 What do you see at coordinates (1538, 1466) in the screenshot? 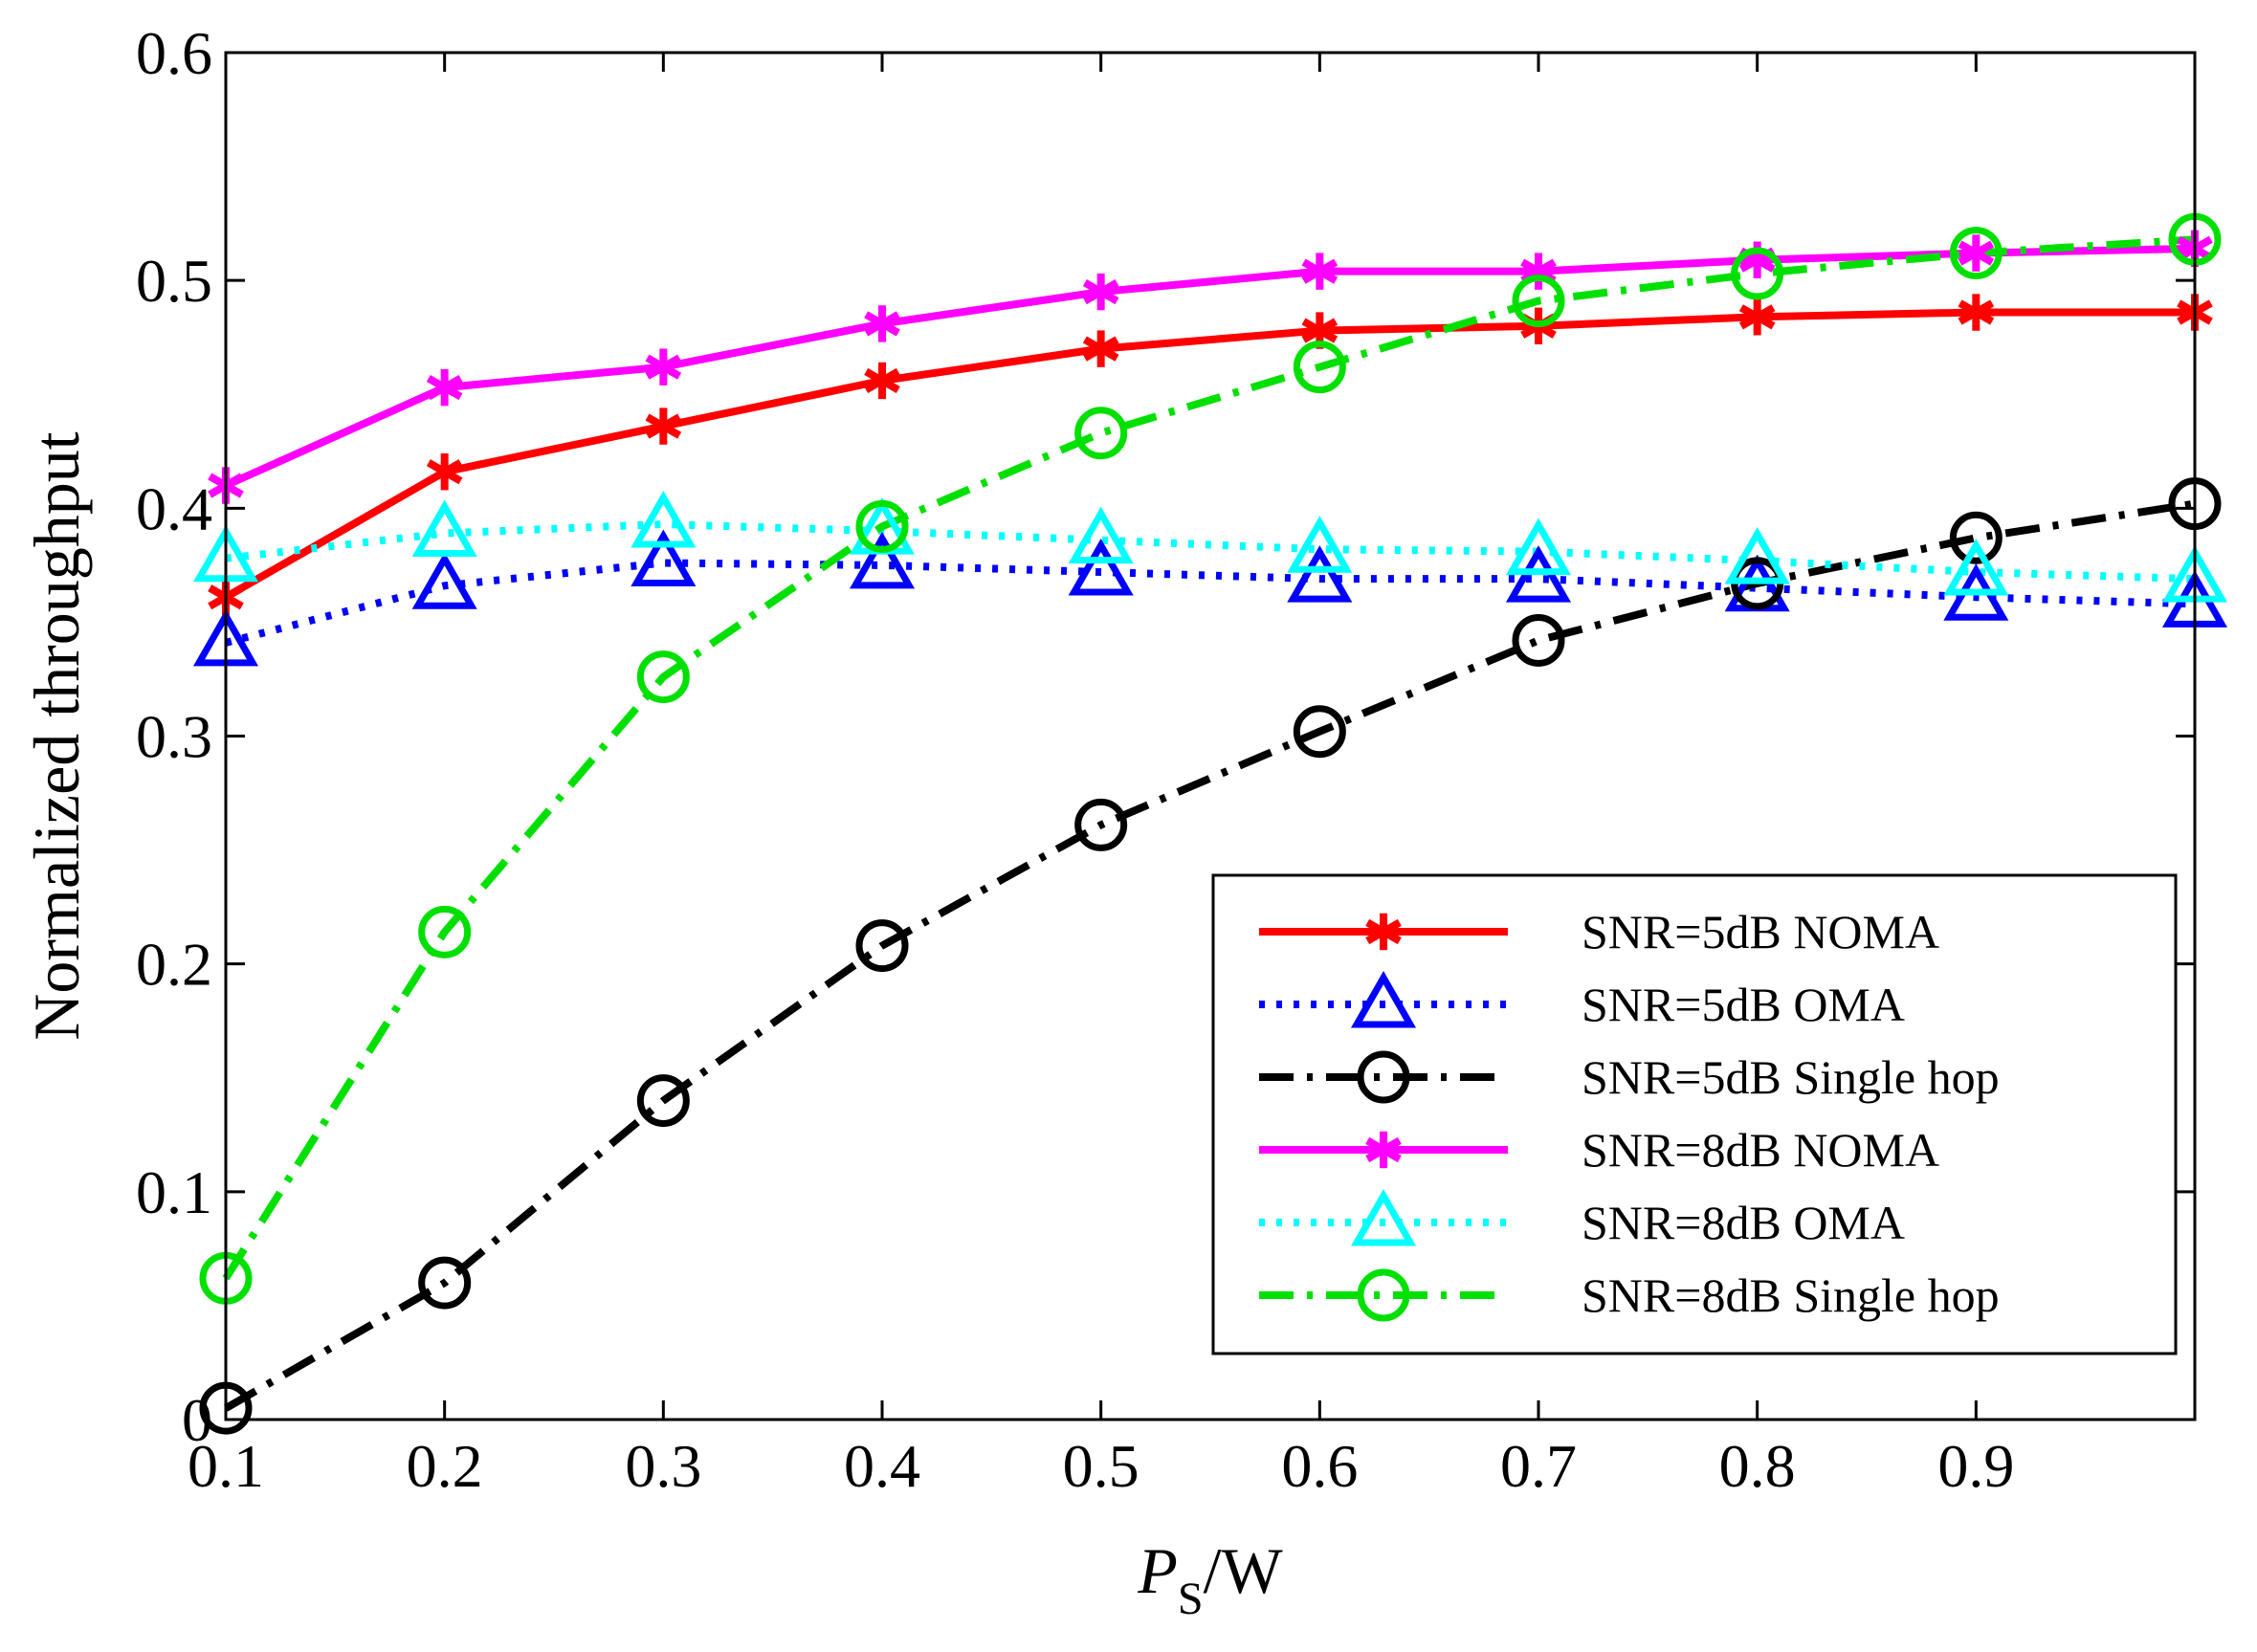
I see `x-tick-label: 0.7` at bounding box center [1538, 1466].